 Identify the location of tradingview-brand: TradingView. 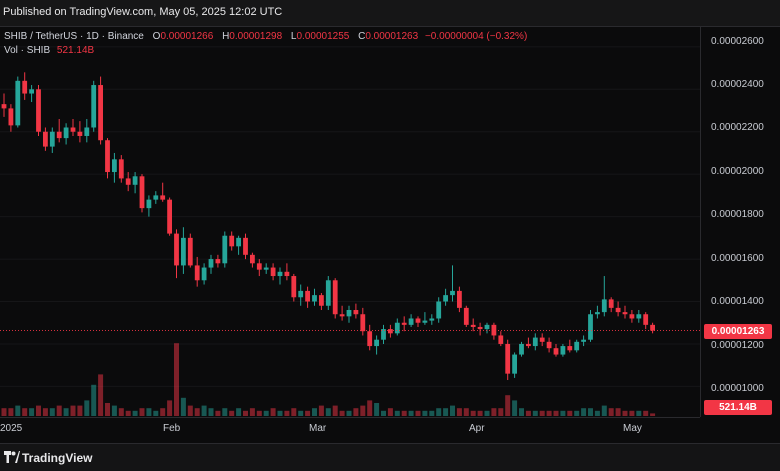
(57, 458).